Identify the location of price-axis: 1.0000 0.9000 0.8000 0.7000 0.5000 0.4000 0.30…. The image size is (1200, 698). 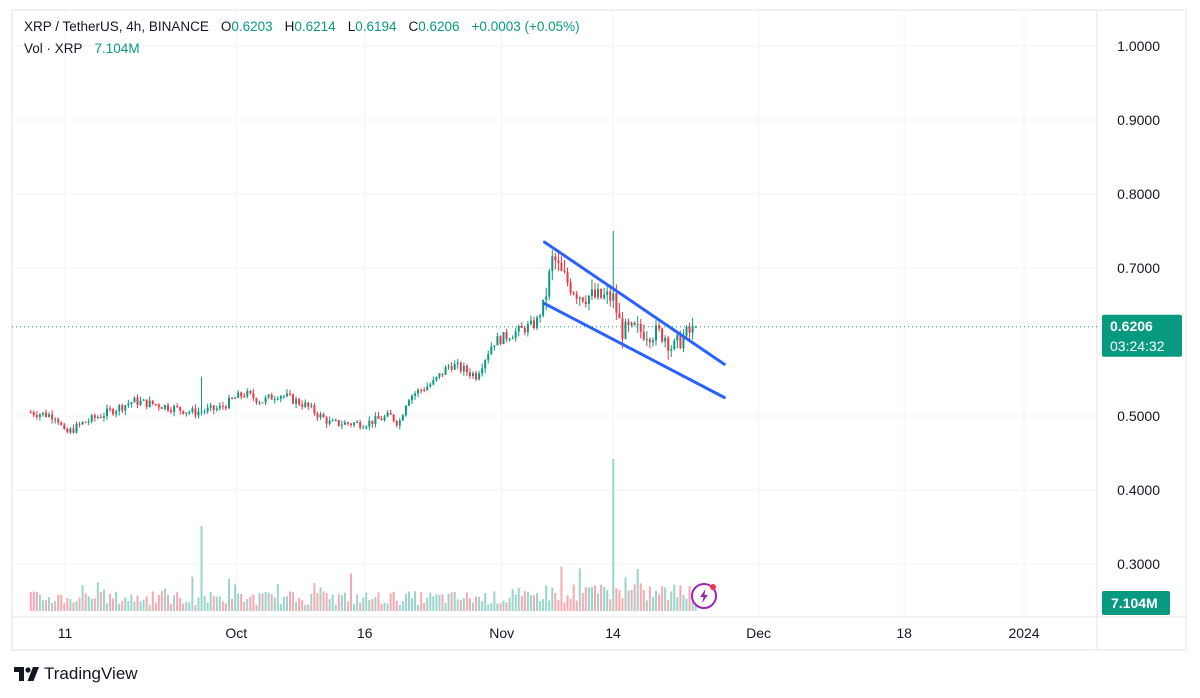
(1138, 305).